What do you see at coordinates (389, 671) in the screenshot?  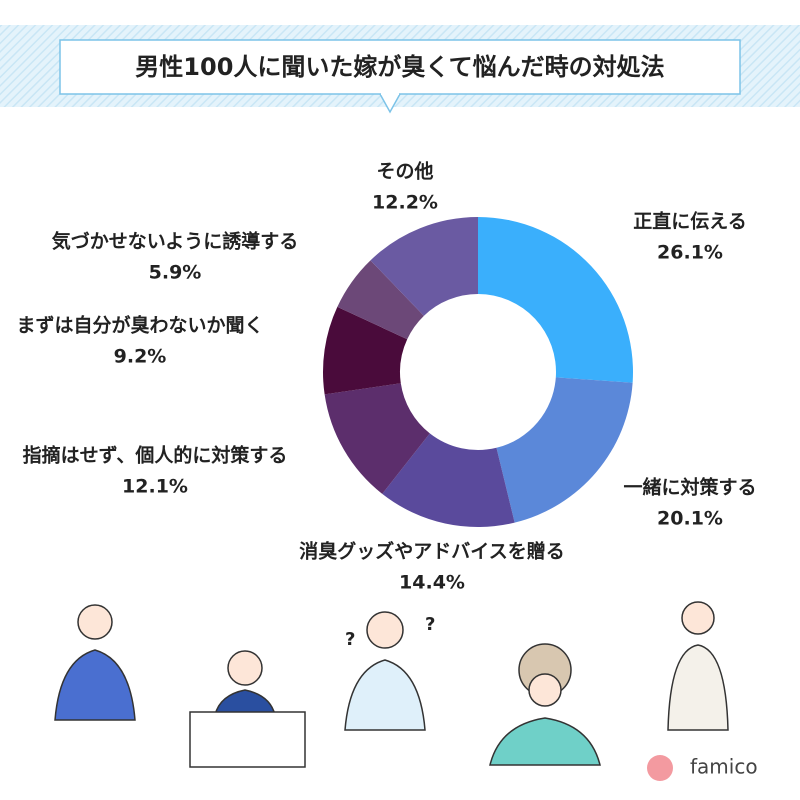 I see `person-3: ??` at bounding box center [389, 671].